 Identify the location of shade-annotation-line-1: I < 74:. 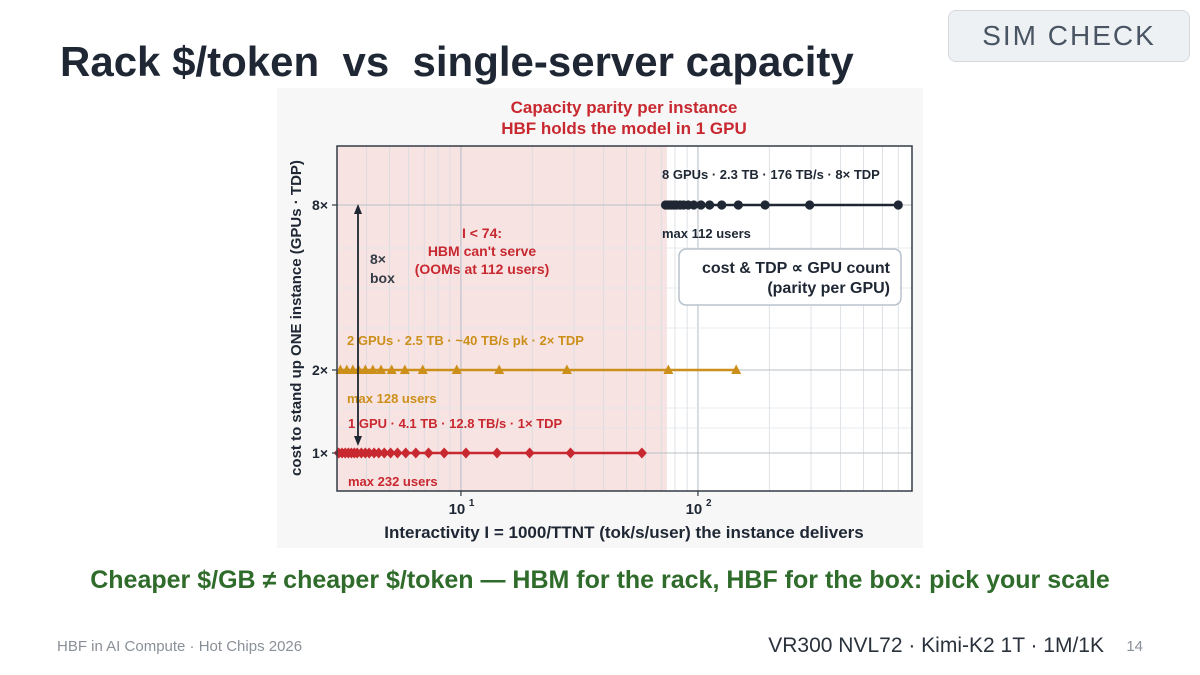
(482, 233).